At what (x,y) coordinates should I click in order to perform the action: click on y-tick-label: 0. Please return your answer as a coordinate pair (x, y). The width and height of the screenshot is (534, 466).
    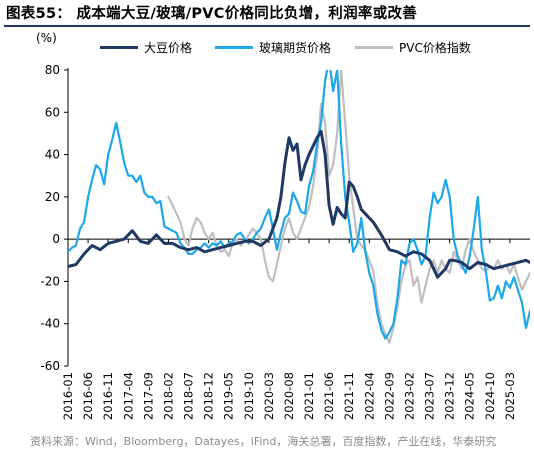
    Looking at the image, I should click on (56, 239).